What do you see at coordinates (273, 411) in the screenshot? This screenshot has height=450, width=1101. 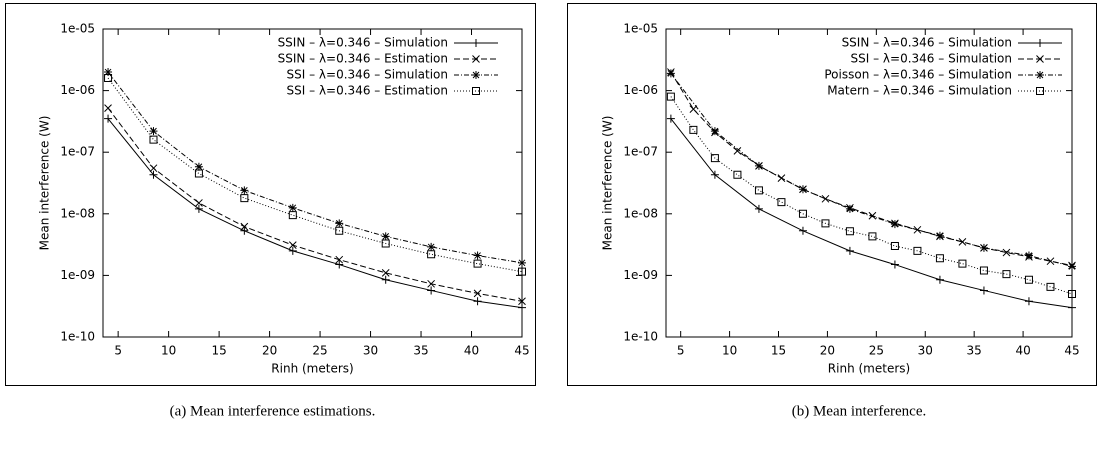 I see `caption: (a) Mean interference estimations.` at bounding box center [273, 411].